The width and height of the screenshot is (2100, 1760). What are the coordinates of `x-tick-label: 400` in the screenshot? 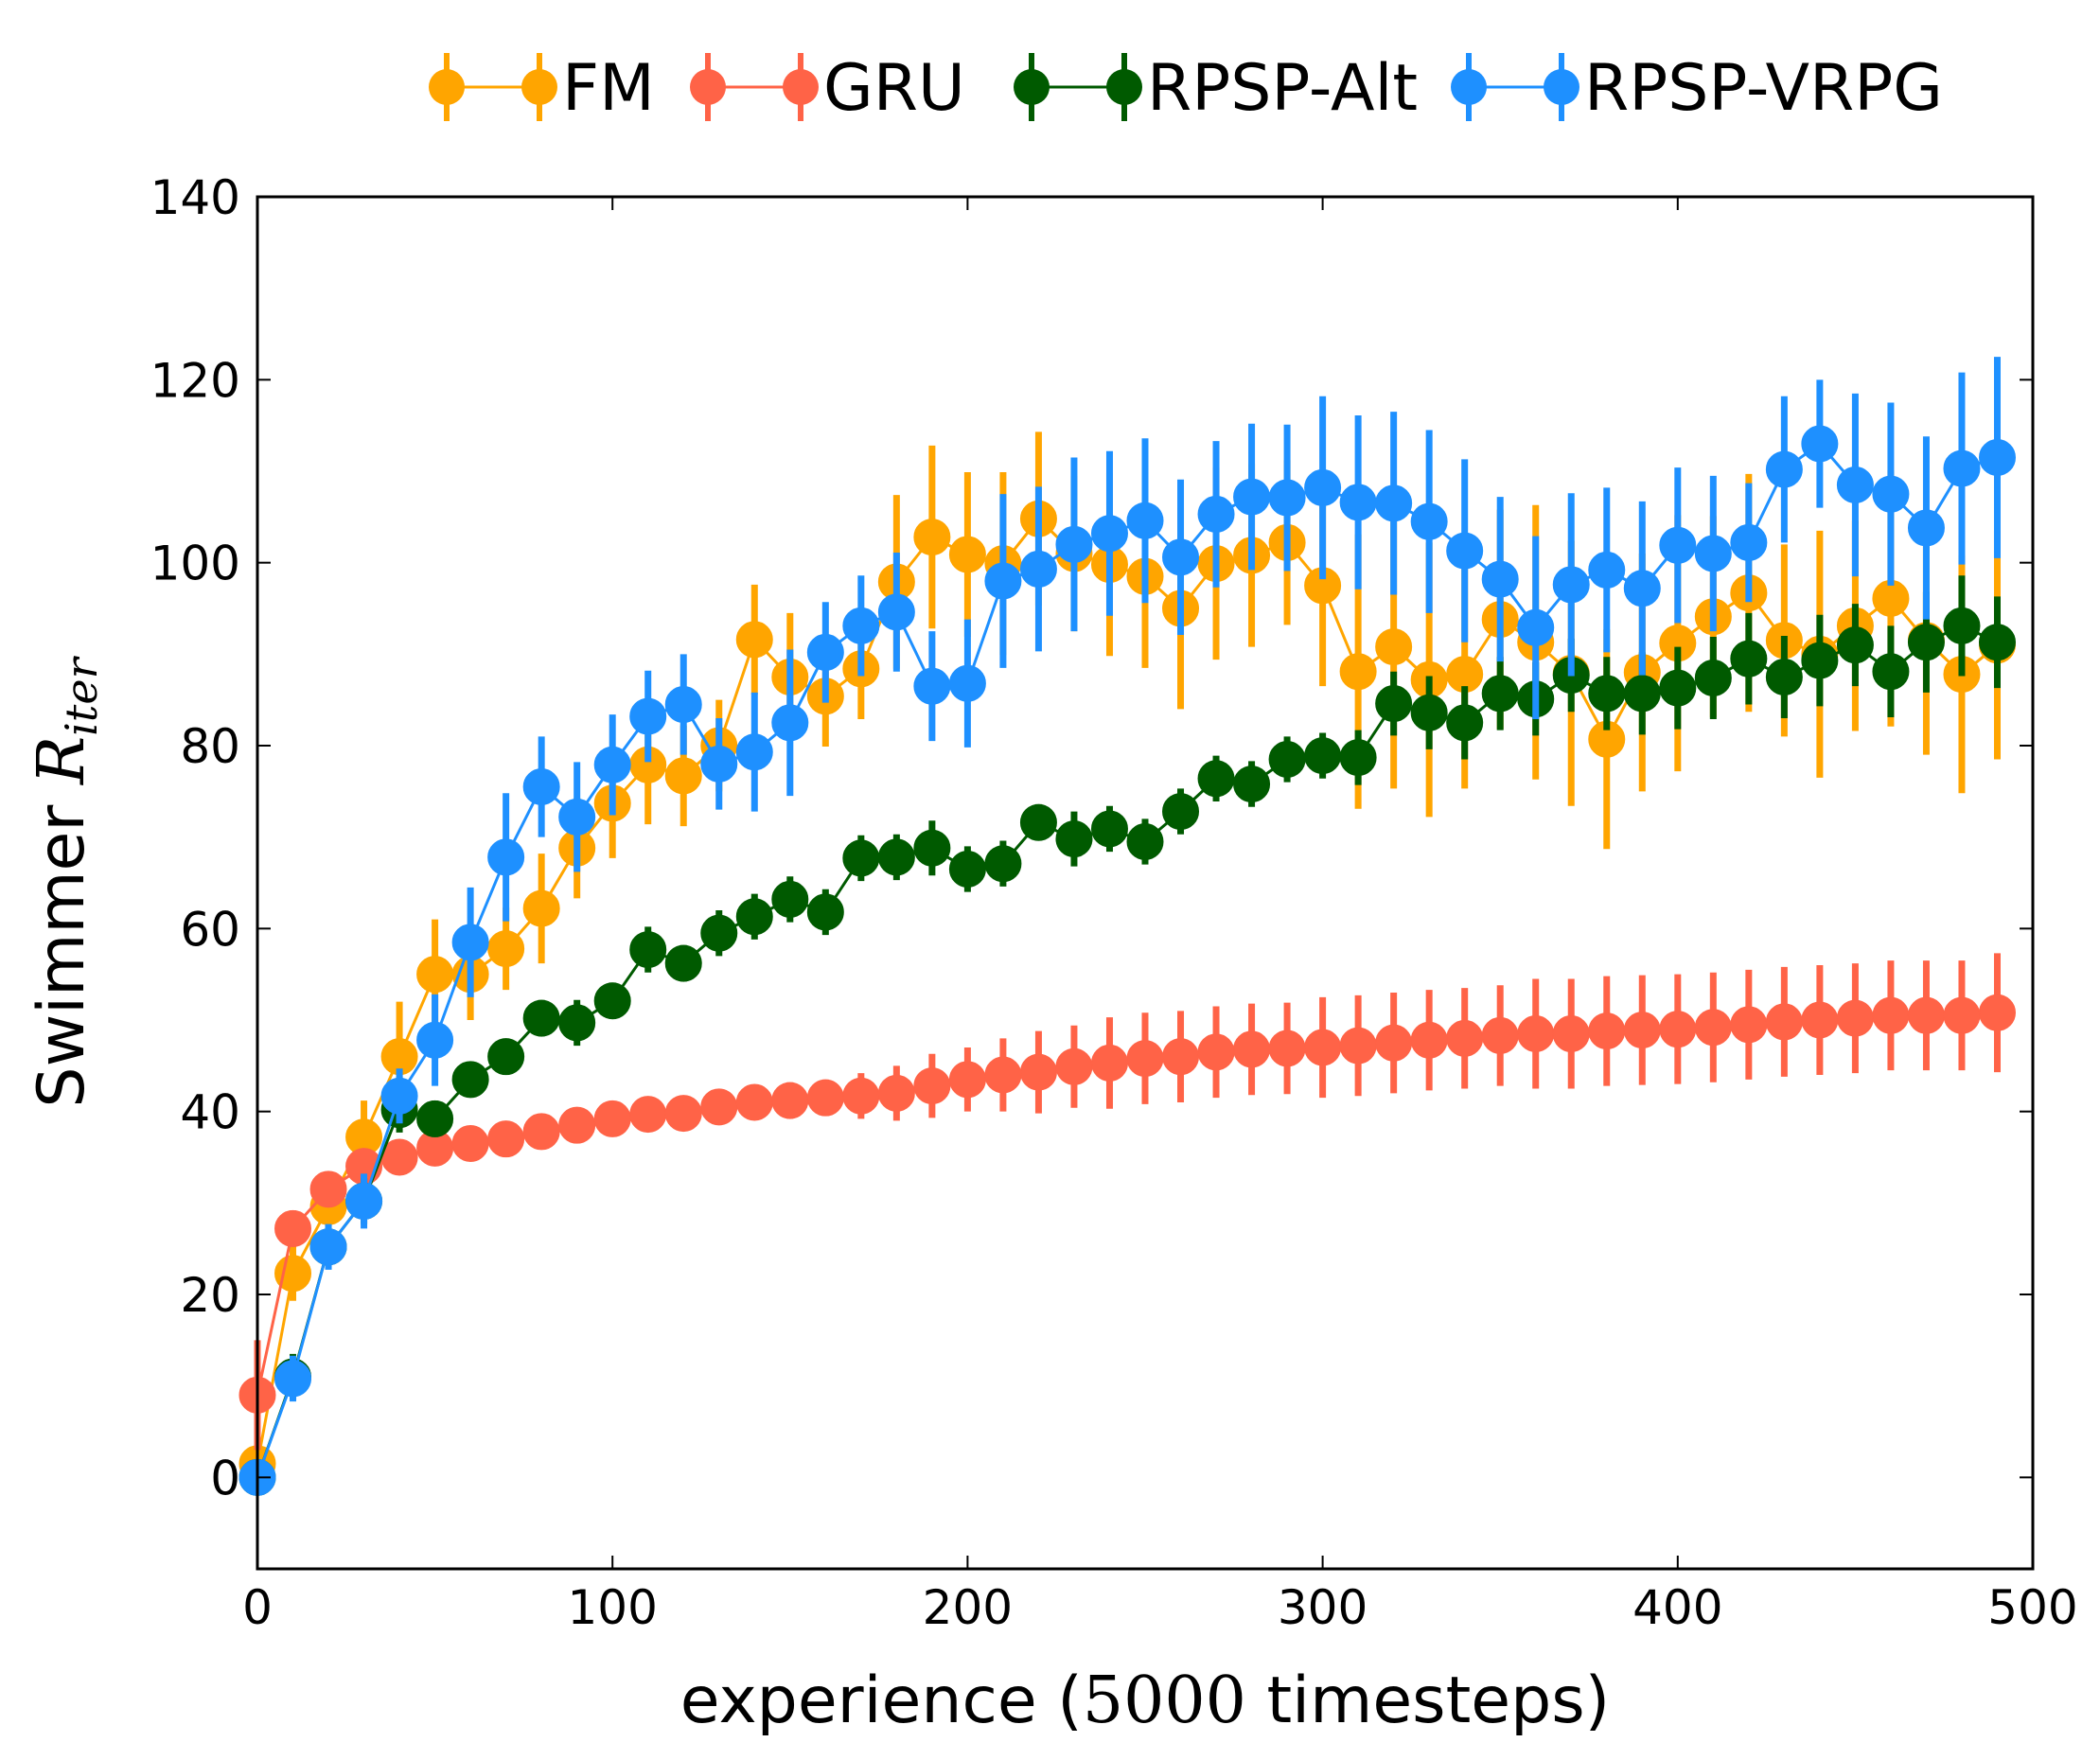 It's located at (1677, 1608).